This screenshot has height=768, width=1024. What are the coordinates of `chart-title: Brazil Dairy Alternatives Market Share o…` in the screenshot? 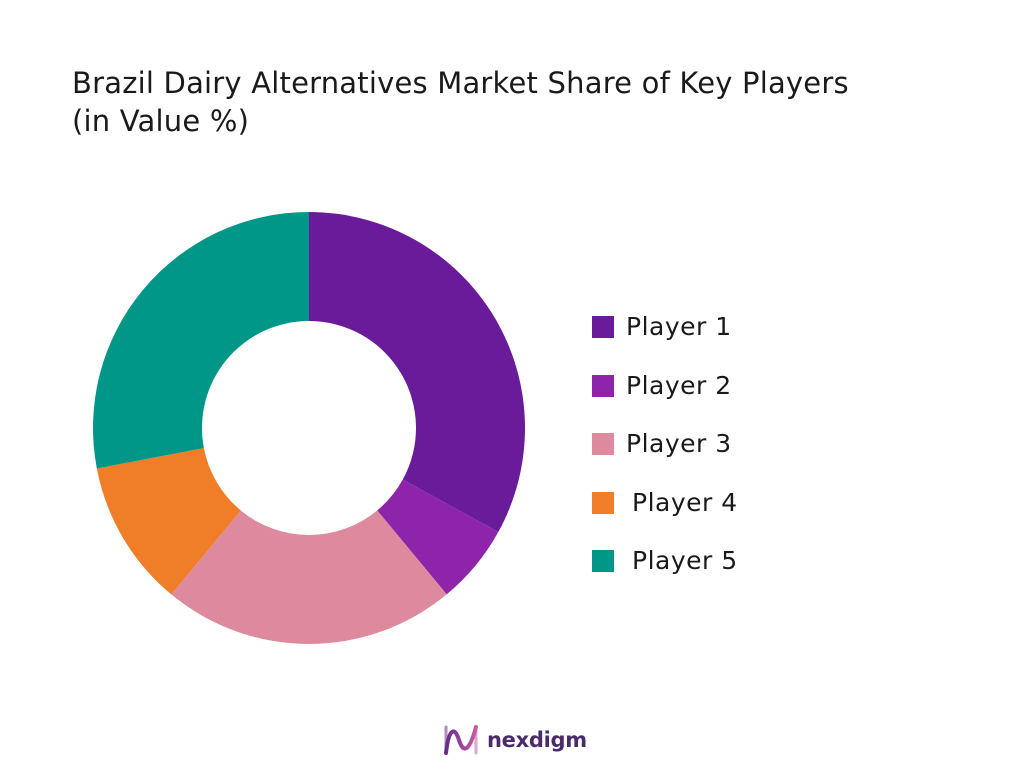 It's located at (522, 102).